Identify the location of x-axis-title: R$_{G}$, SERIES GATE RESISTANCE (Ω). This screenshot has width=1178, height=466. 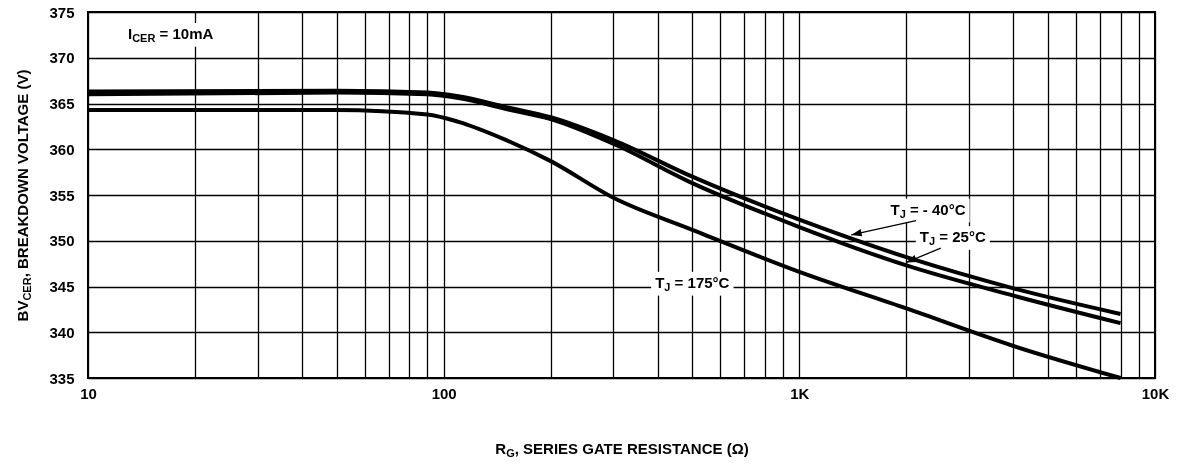
(622, 449).